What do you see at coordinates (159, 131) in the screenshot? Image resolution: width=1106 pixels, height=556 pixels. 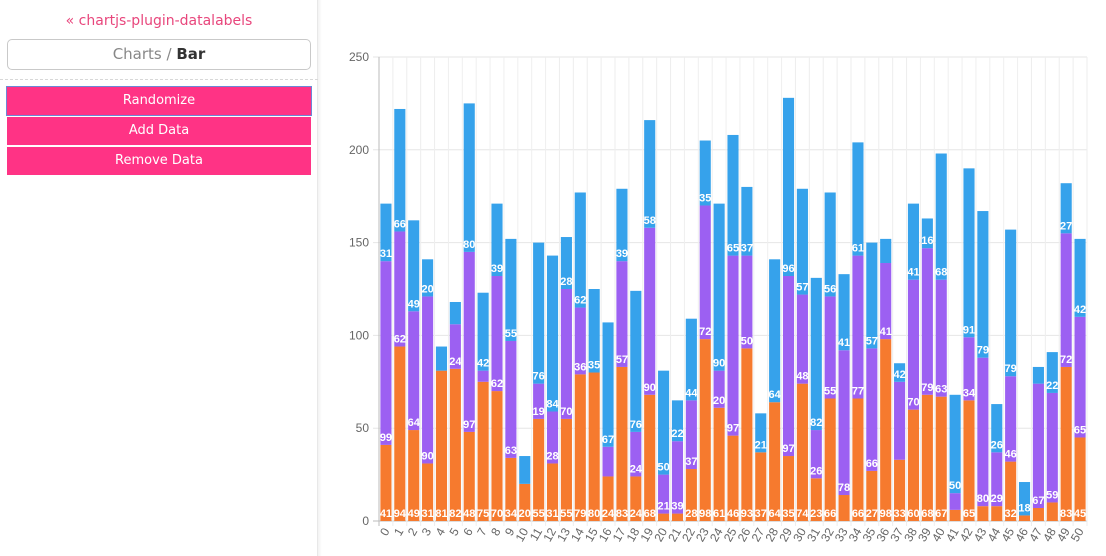 I see `add-data-button: Add Data` at bounding box center [159, 131].